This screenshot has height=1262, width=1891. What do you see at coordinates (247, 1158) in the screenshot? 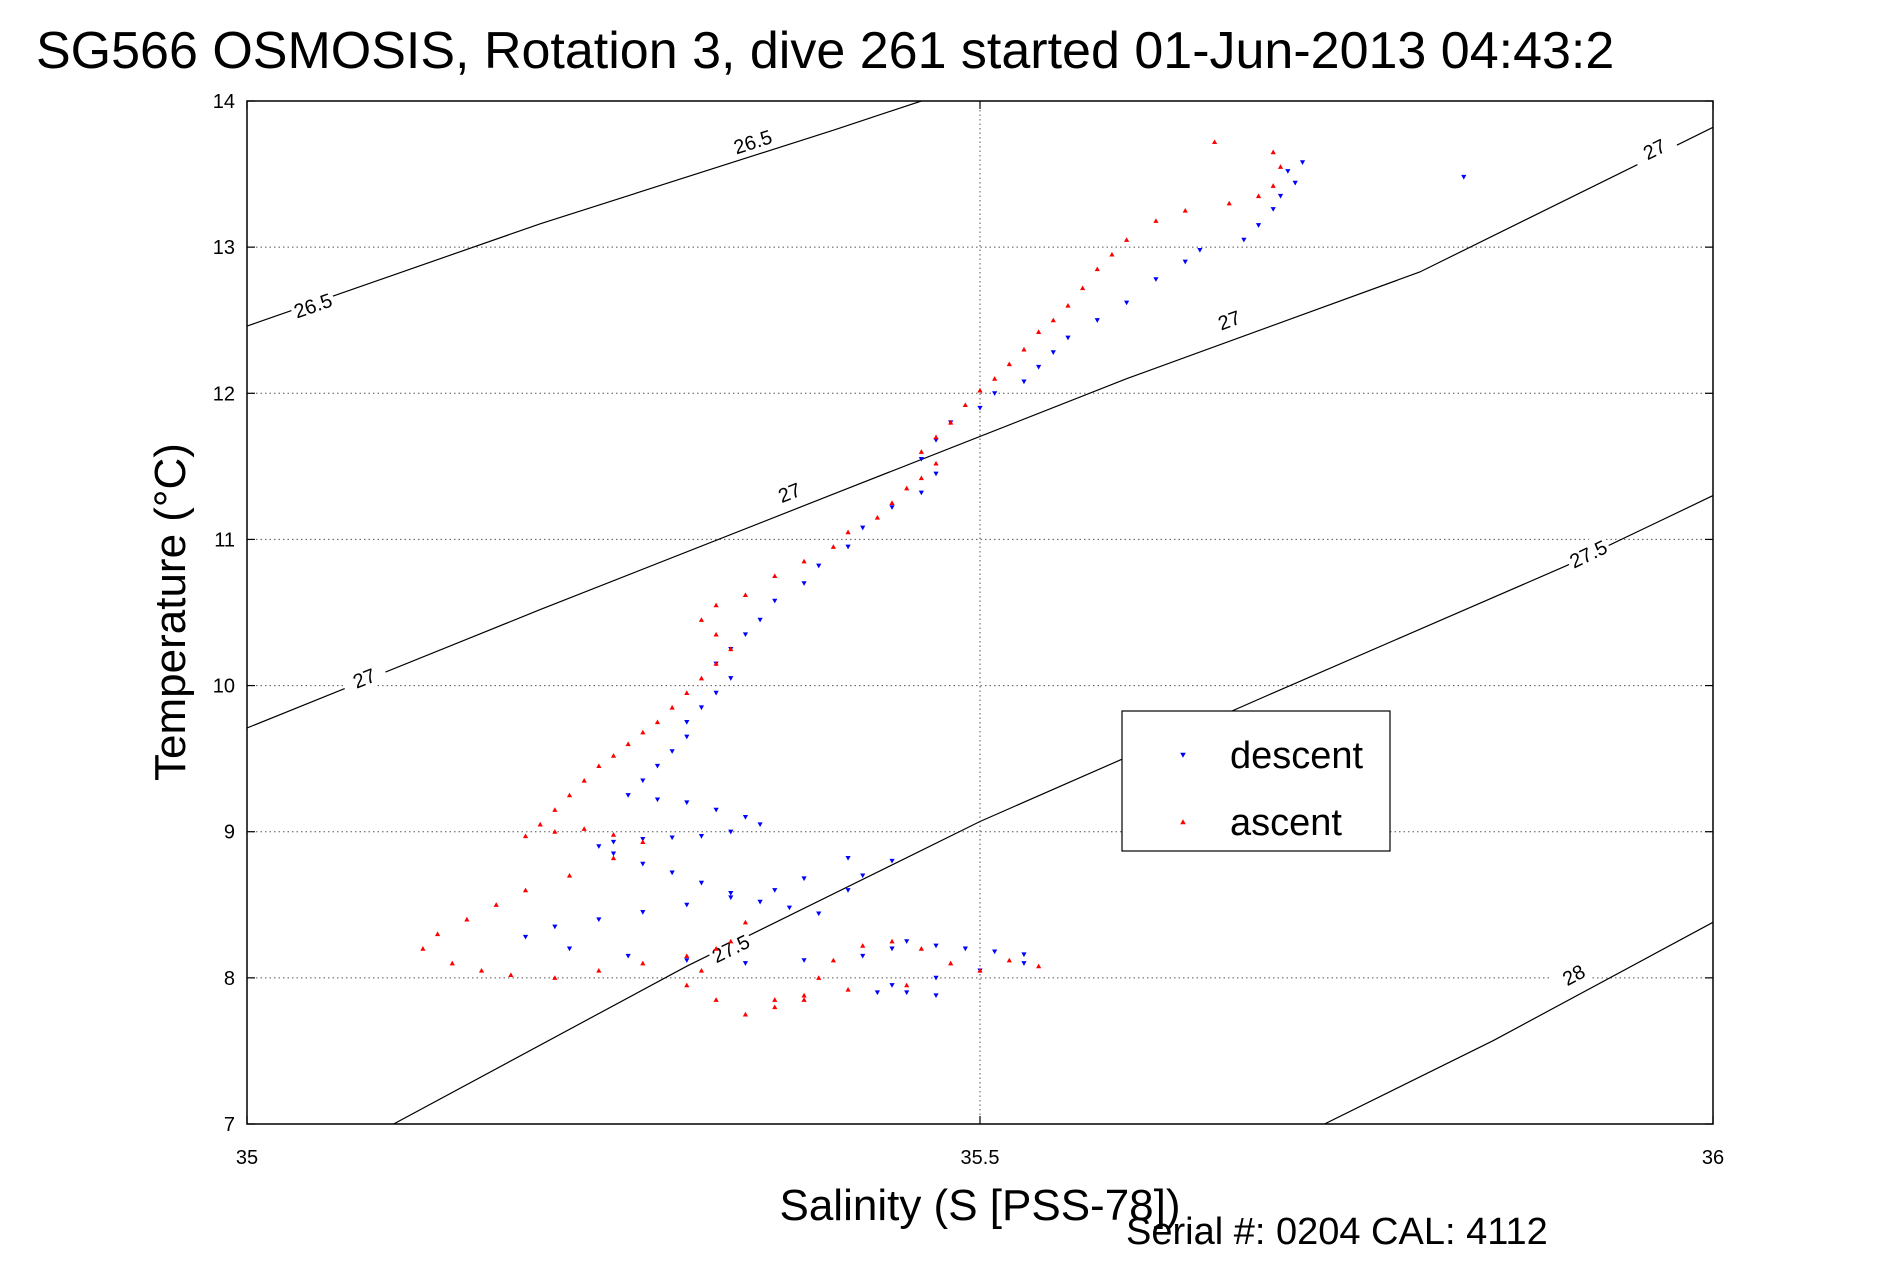
I see `x-tick-label: 35` at bounding box center [247, 1158].